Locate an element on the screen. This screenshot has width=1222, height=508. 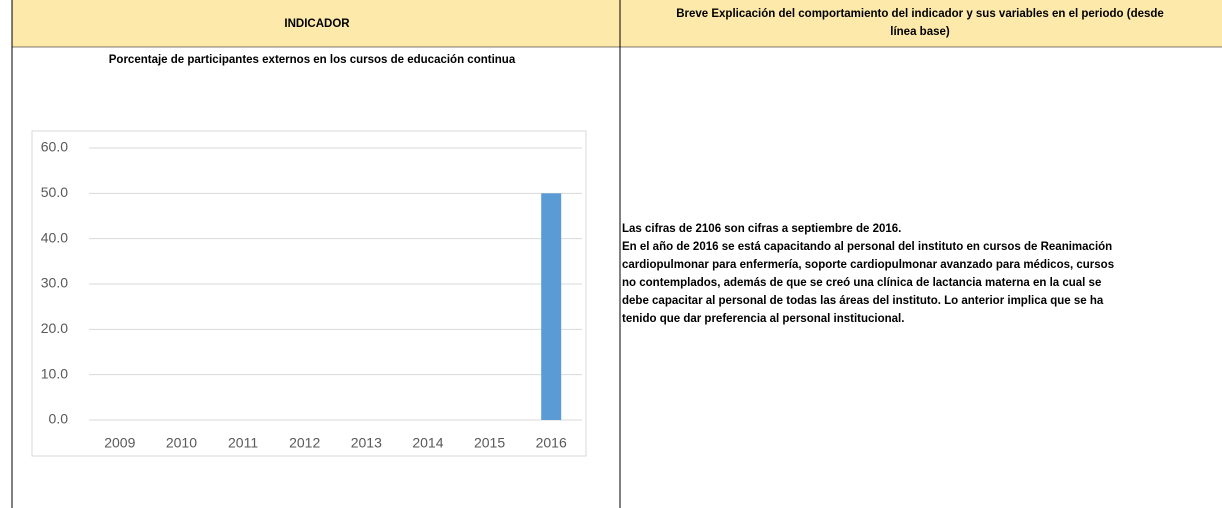
y-tick-label: 0.0 is located at coordinates (59, 419).